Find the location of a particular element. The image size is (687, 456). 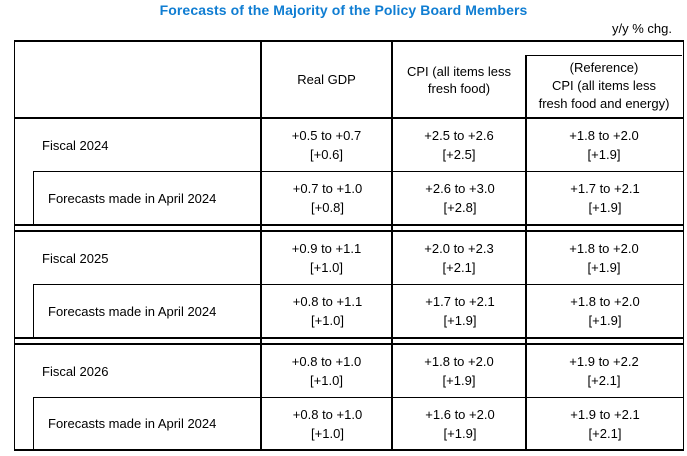

cpi-median: [+2.8] is located at coordinates (460, 207).